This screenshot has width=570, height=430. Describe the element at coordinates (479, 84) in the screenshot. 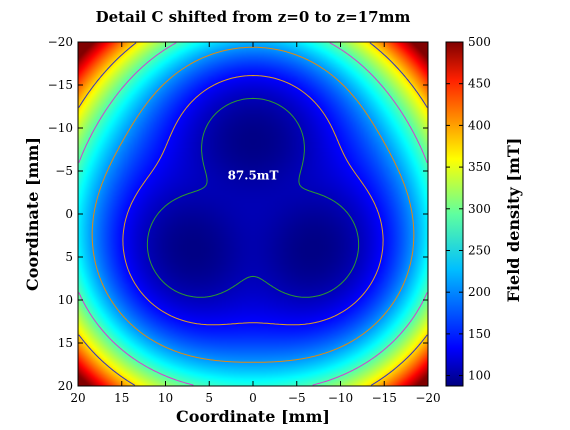

I see `colorbar-tick-label: 450` at that location.